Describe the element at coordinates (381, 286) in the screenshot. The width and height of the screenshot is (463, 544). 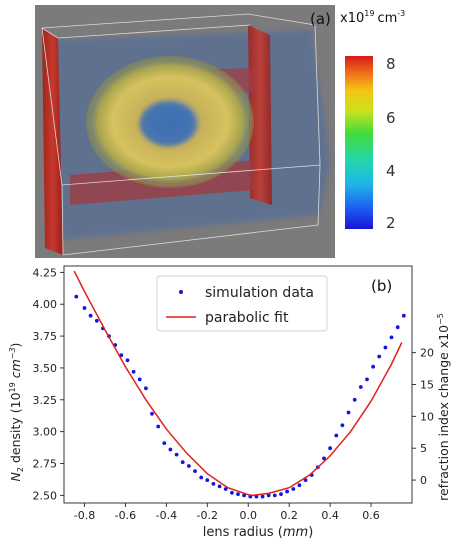
I see `panel-b-label: (b)` at that location.